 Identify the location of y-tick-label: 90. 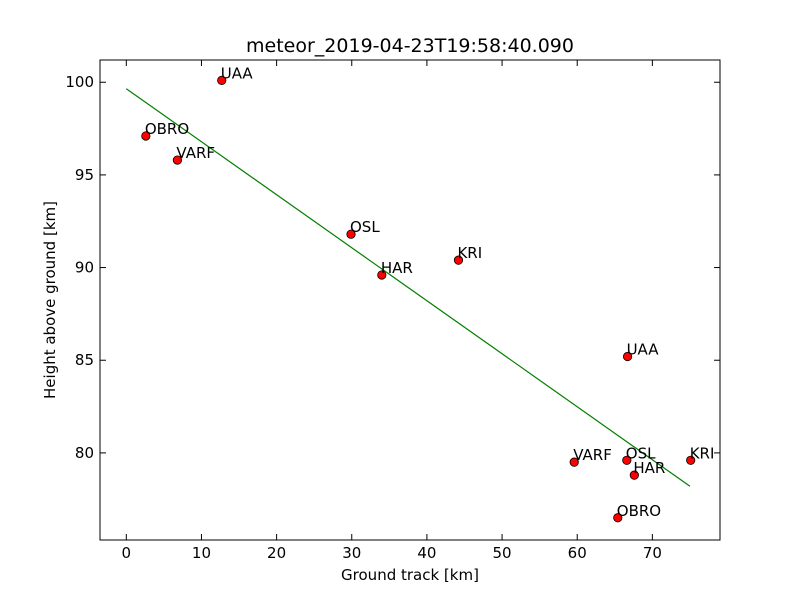
(84, 268).